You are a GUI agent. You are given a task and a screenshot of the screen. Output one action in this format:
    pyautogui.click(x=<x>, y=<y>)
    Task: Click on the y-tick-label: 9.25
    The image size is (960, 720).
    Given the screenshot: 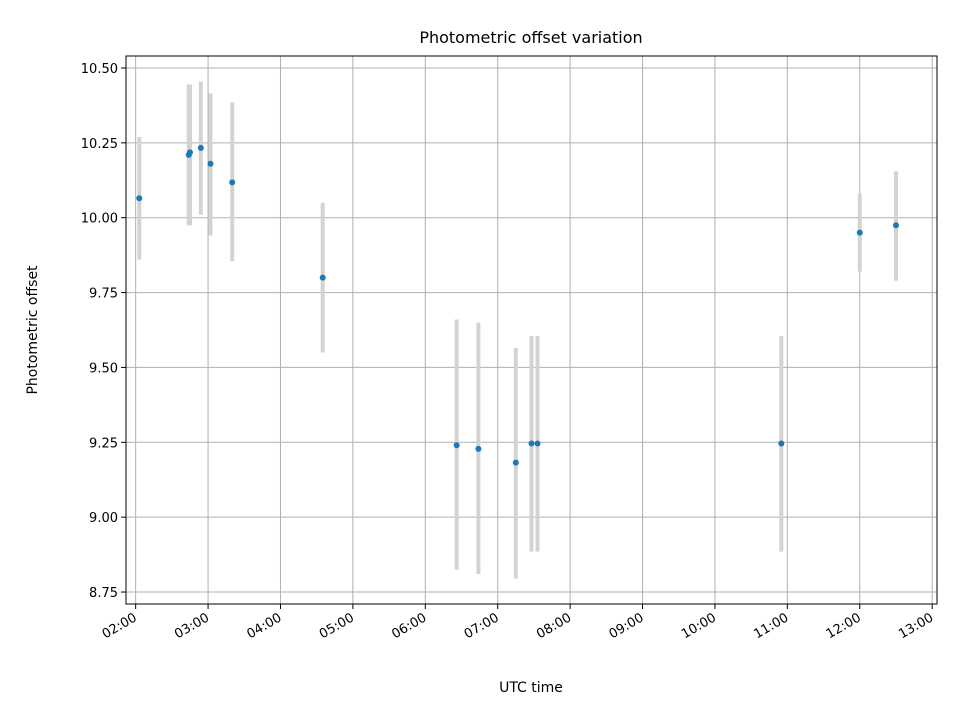 What is the action you would take?
    pyautogui.click(x=103, y=443)
    